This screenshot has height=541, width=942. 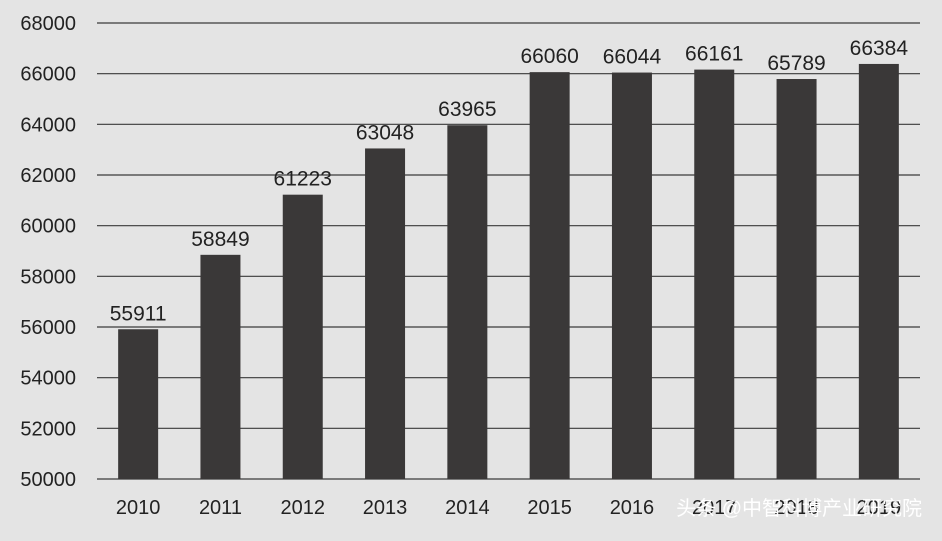 What do you see at coordinates (220, 508) in the screenshot?
I see `x-tick-label: 2011` at bounding box center [220, 508].